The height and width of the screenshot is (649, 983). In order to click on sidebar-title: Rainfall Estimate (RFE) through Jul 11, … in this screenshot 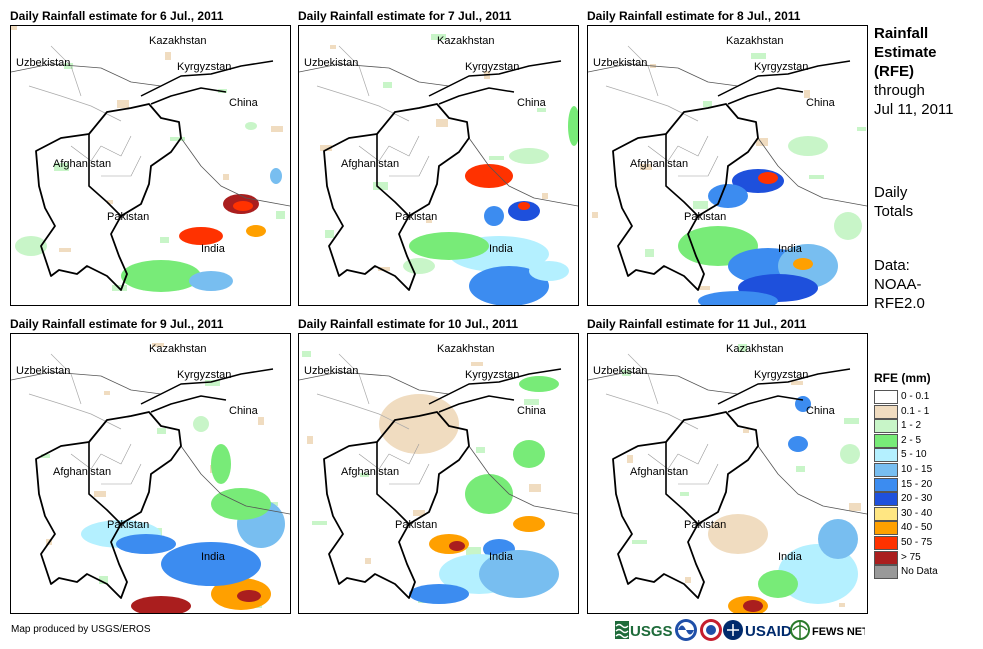, I will do `click(914, 71)`.